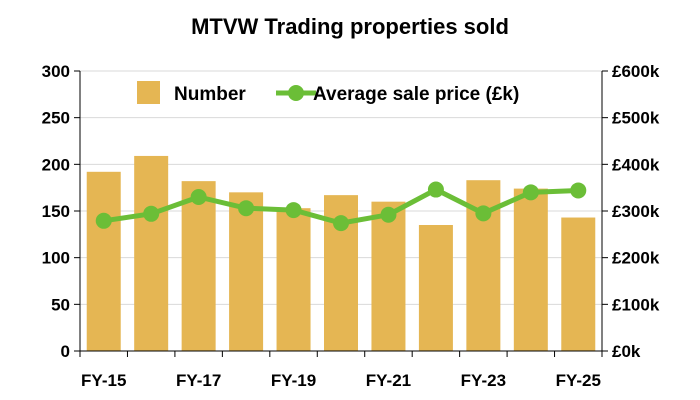 The width and height of the screenshot is (700, 400). What do you see at coordinates (296, 93) in the screenshot?
I see `legend-marker-average-sale-price` at bounding box center [296, 93].